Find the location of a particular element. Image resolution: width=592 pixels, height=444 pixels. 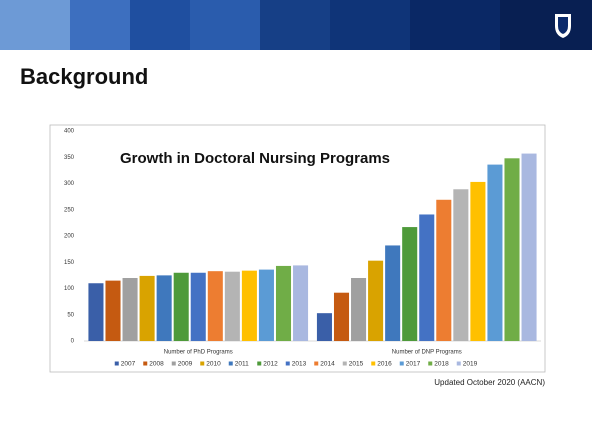

y-tick-label: 150 is located at coordinates (69, 263).